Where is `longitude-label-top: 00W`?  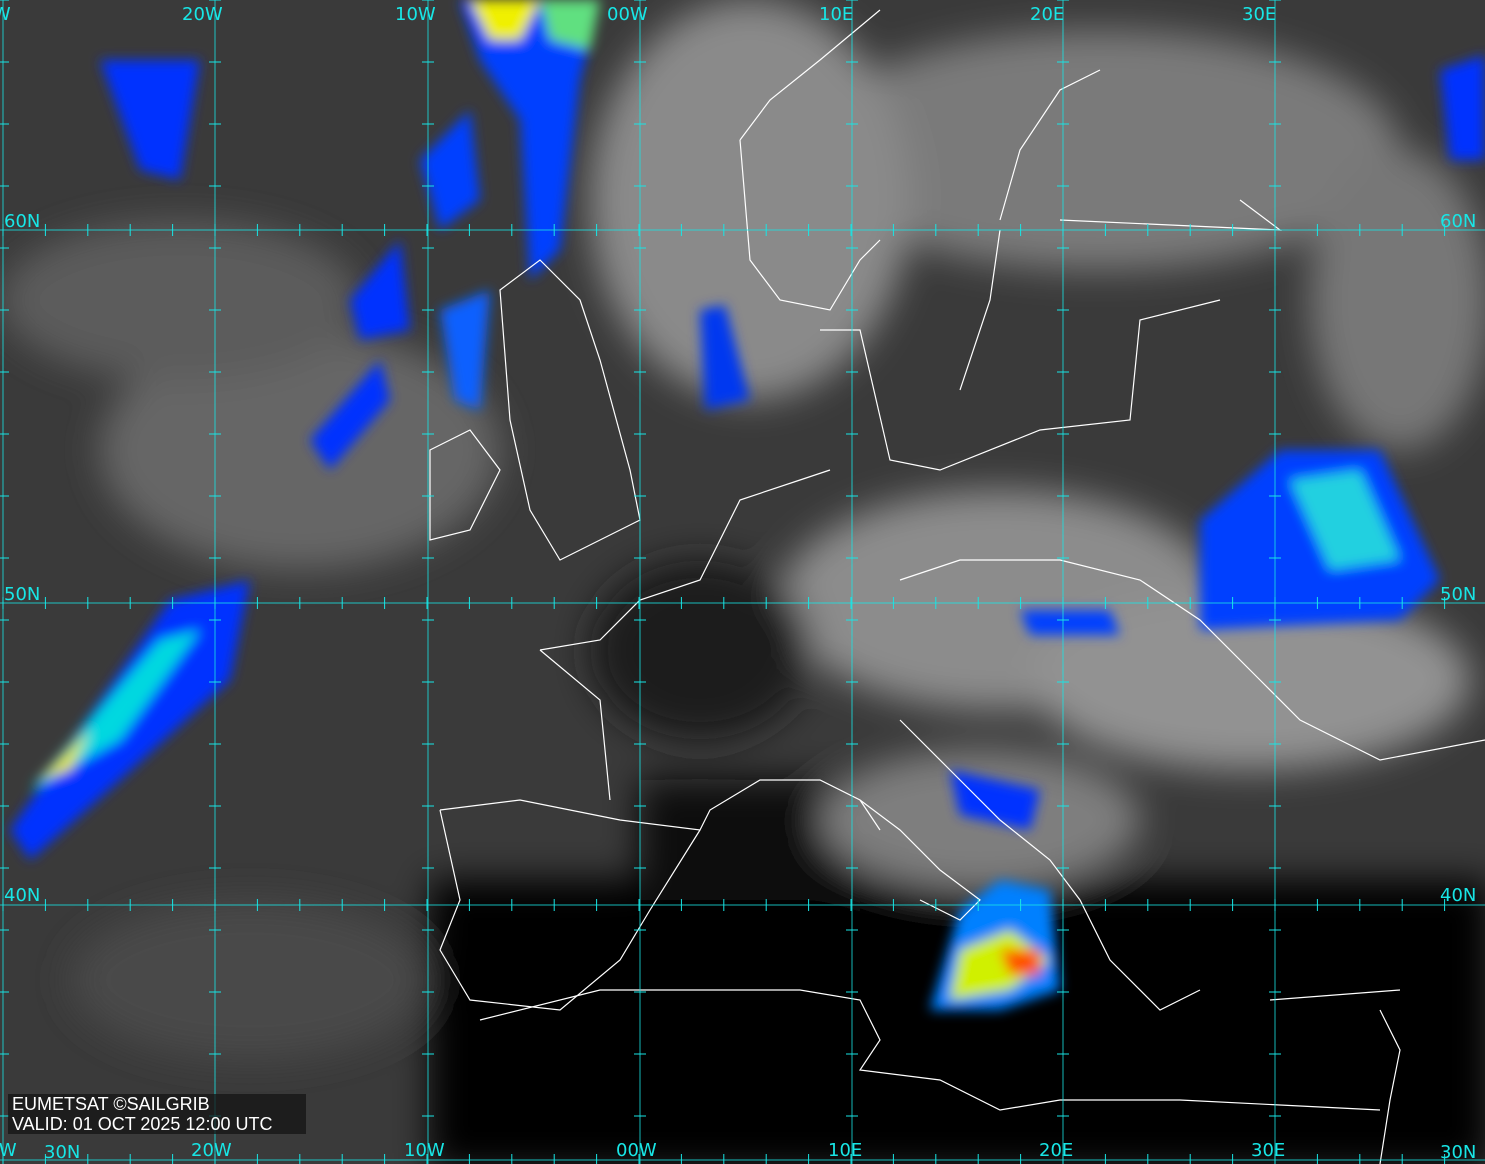 longitude-label-top: 00W is located at coordinates (627, 14).